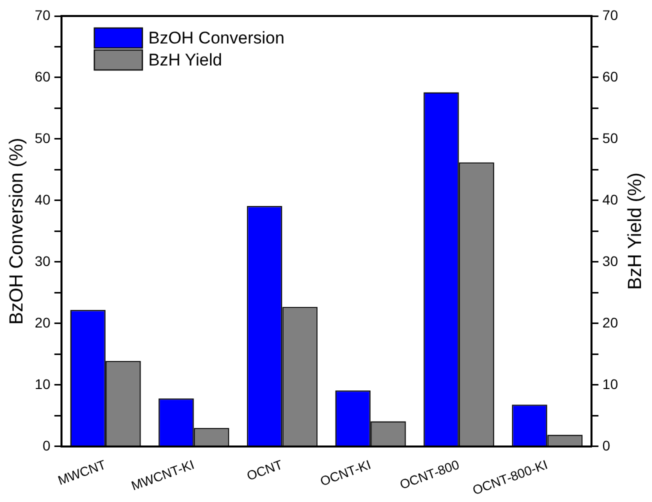 The image size is (652, 502). I want to click on y-tick-label: 40, so click(42, 199).